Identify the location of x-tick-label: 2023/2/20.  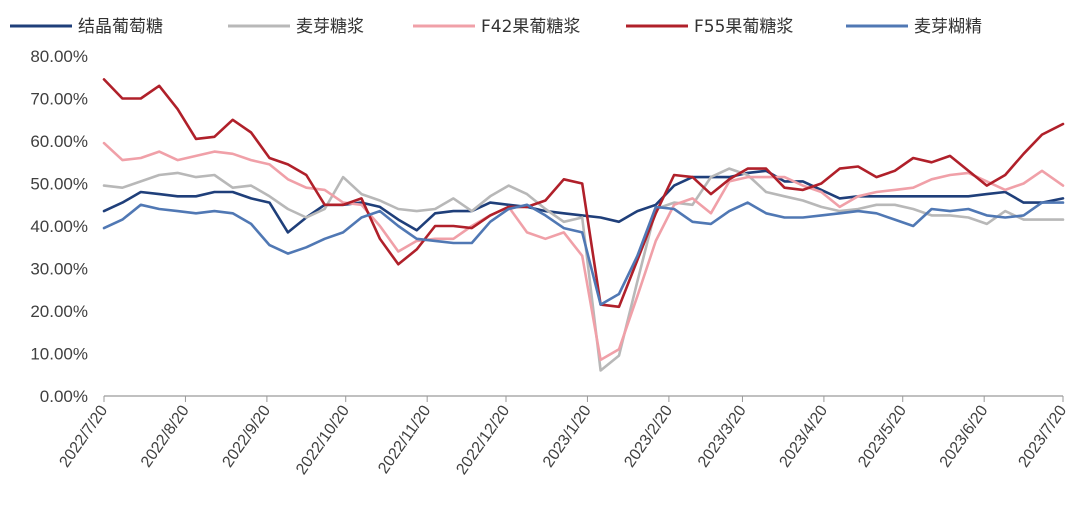
(648, 436).